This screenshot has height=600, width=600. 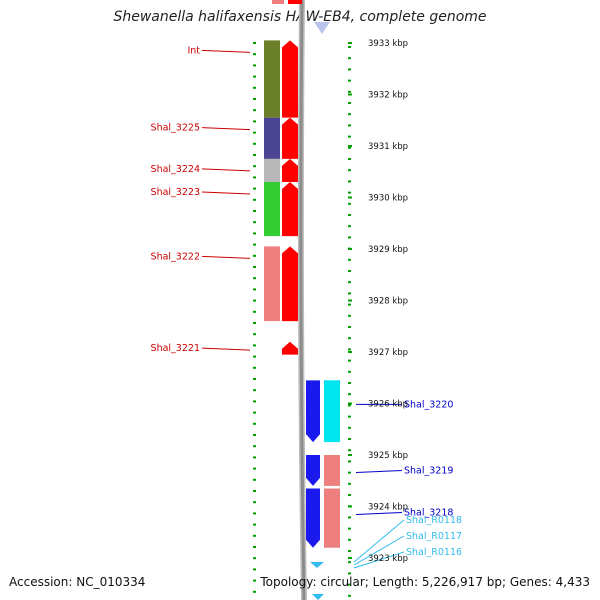 What do you see at coordinates (379, 513) in the screenshot?
I see `label-line-right` at bounding box center [379, 513].